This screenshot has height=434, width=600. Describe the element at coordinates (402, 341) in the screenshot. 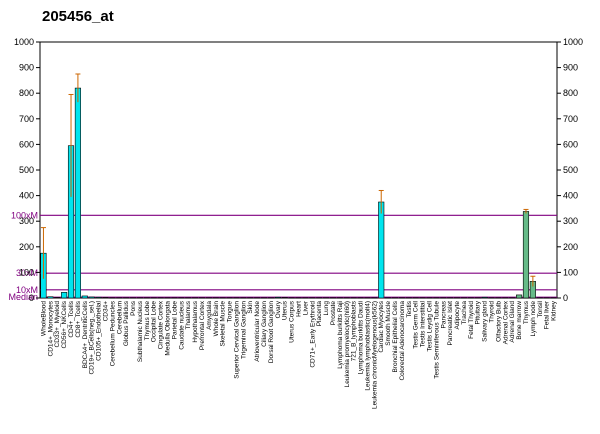

I see `category-label: Colorectal Adenocarcinoma` at that location.